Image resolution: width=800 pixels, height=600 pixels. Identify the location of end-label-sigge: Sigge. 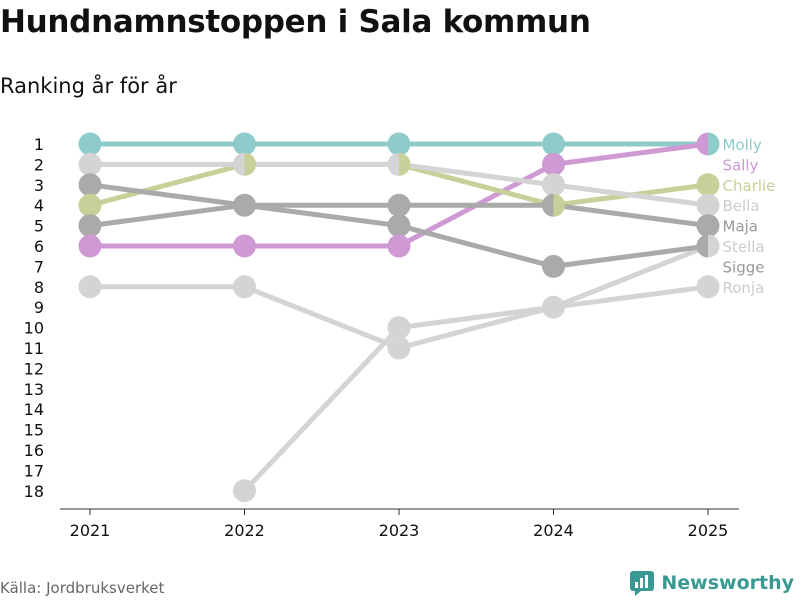
(744, 267).